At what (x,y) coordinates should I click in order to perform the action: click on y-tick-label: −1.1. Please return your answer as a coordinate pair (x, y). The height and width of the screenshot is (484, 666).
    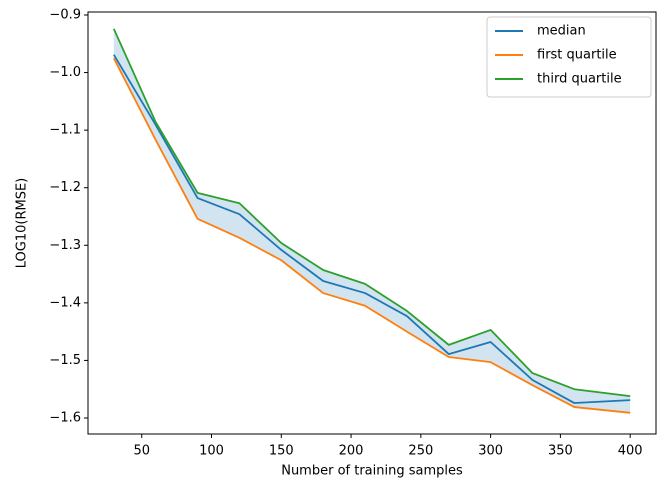
    Looking at the image, I should click on (65, 130).